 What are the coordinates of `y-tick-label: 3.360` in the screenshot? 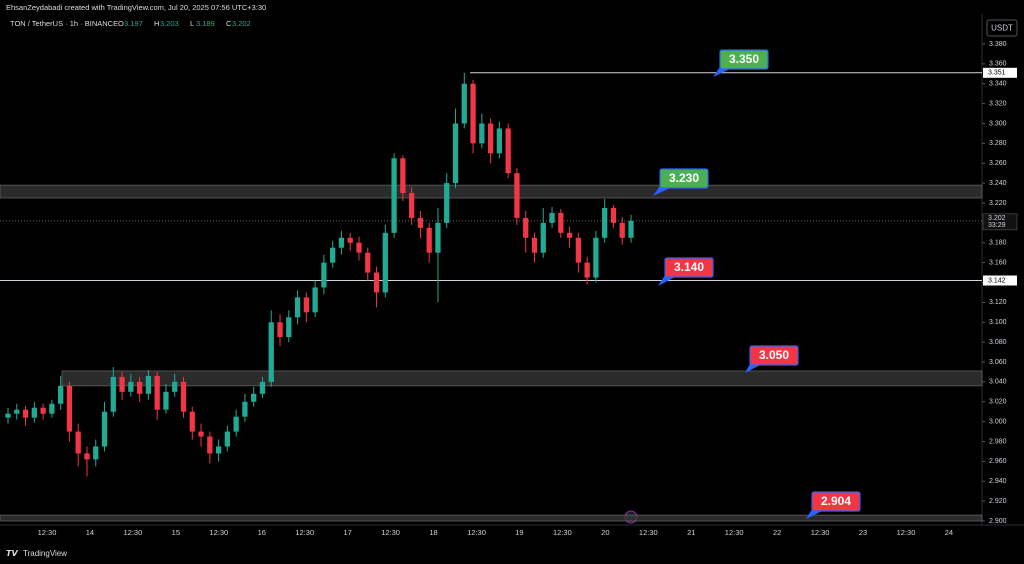 It's located at (998, 64).